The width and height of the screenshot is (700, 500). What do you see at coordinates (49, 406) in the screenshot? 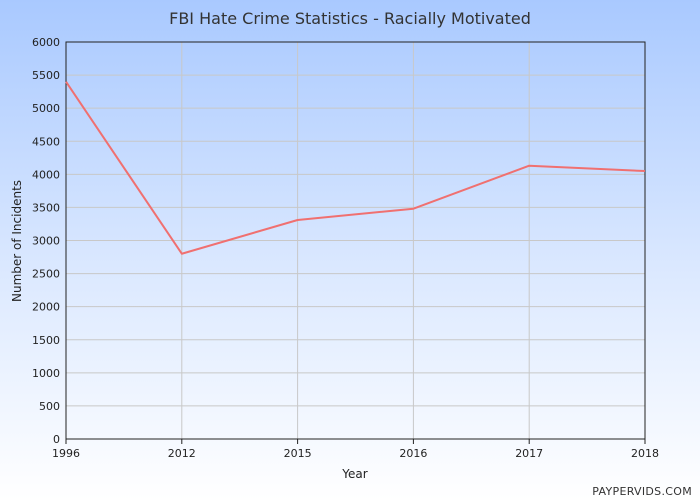
I see `y-tick-label: 500` at bounding box center [49, 406].